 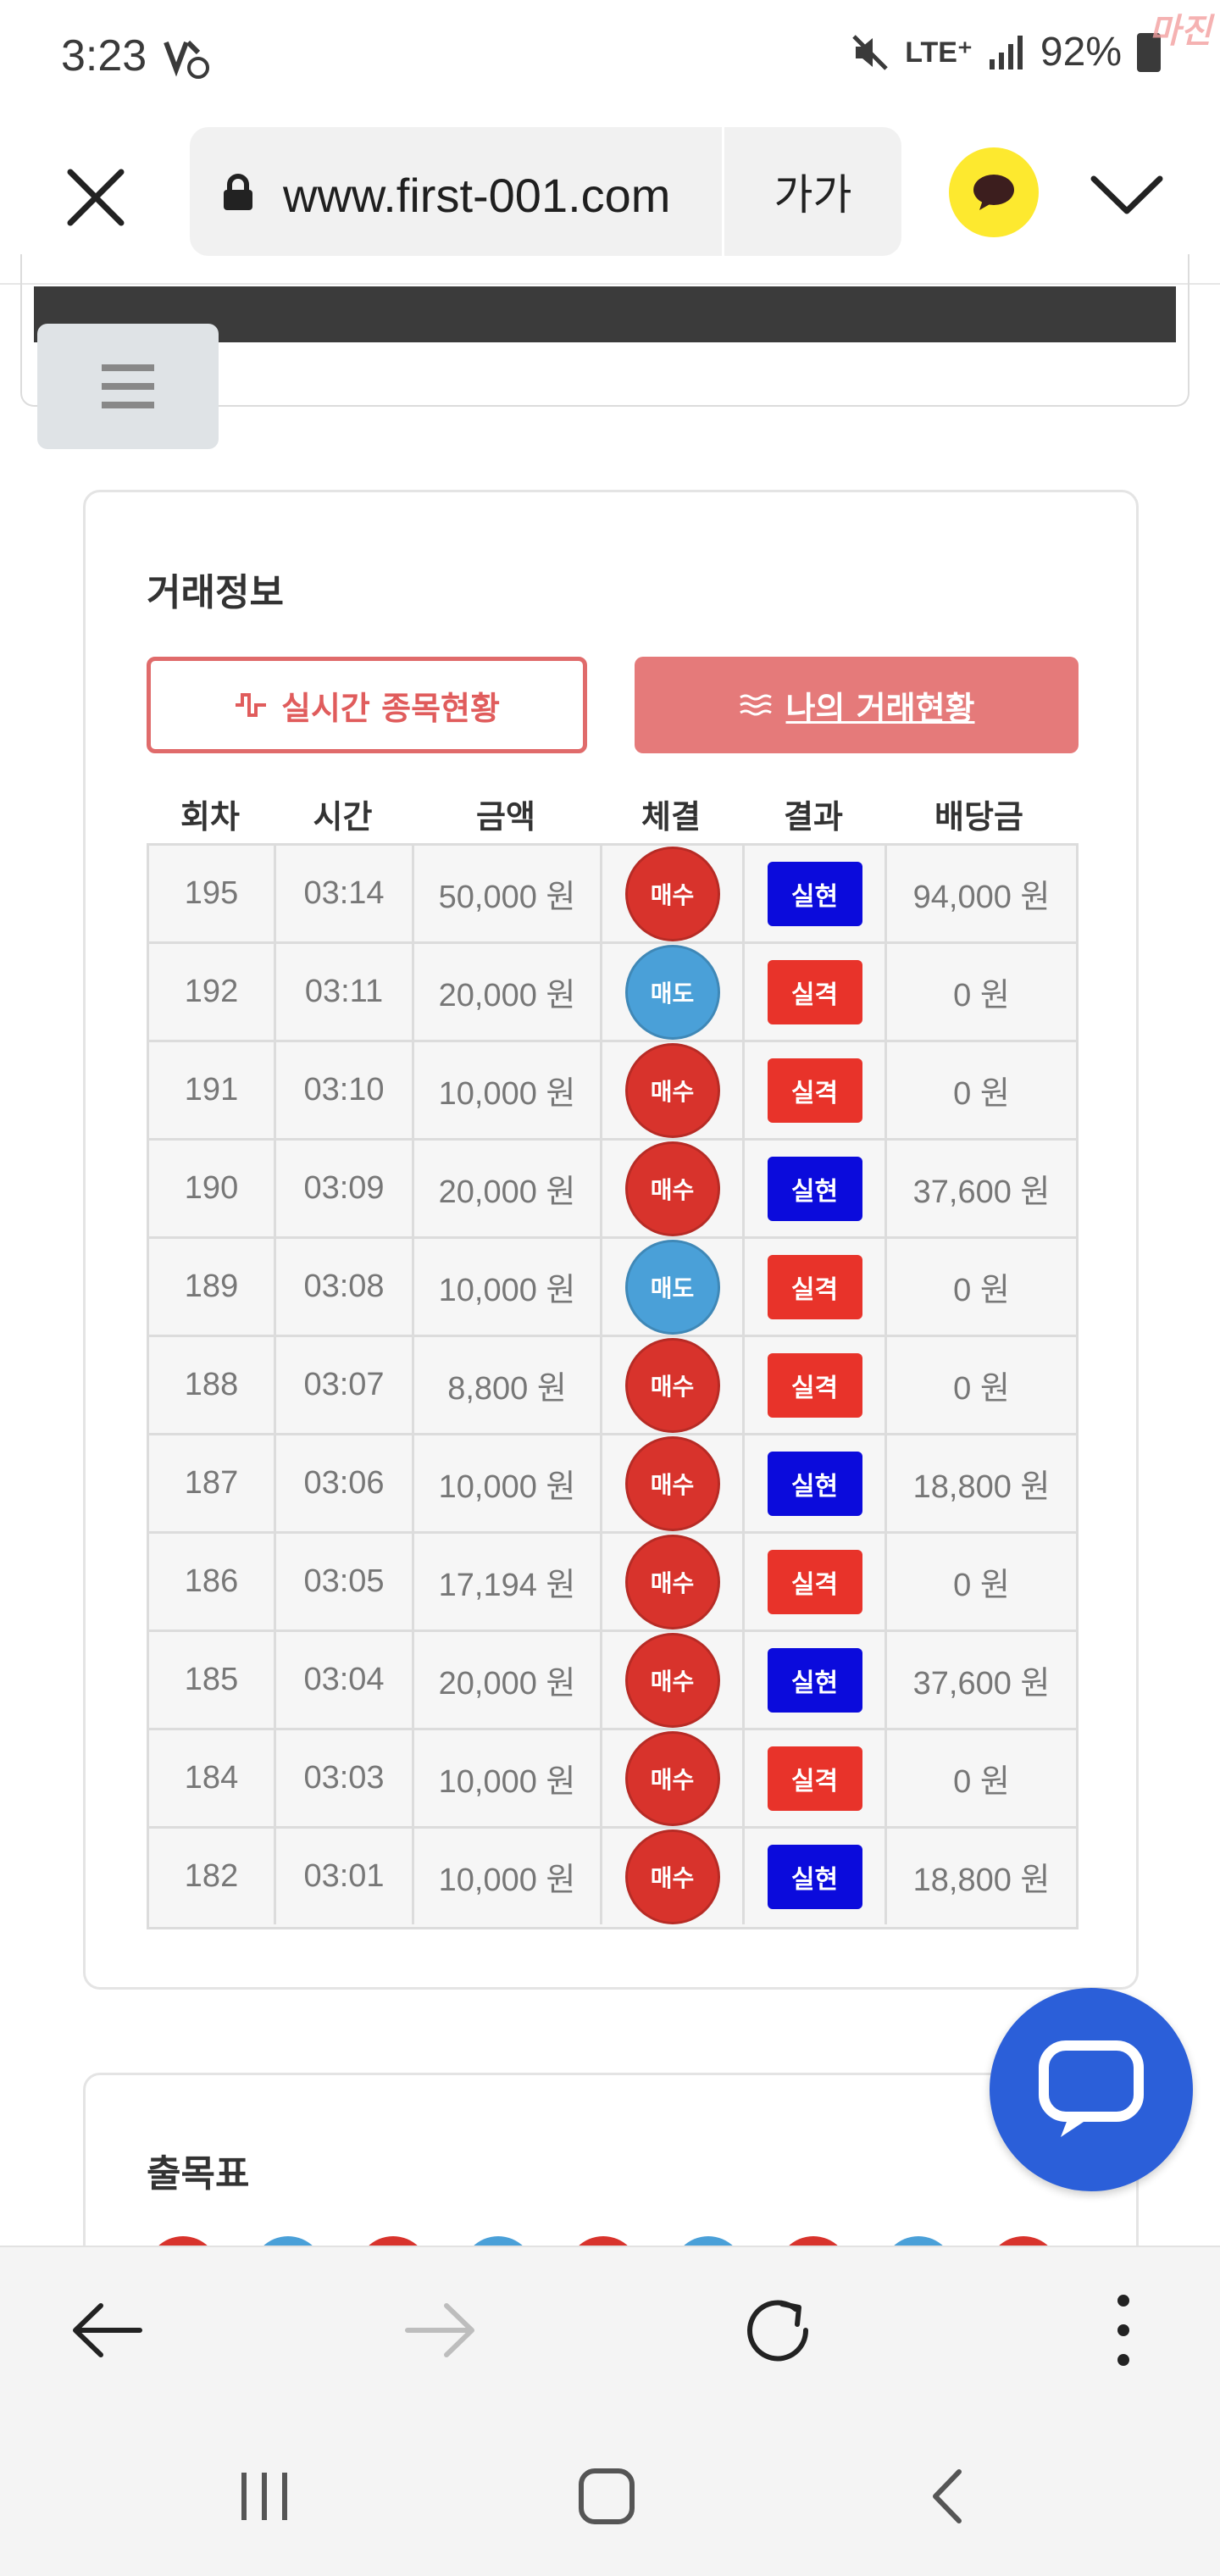 I want to click on menu-button, so click(x=128, y=386).